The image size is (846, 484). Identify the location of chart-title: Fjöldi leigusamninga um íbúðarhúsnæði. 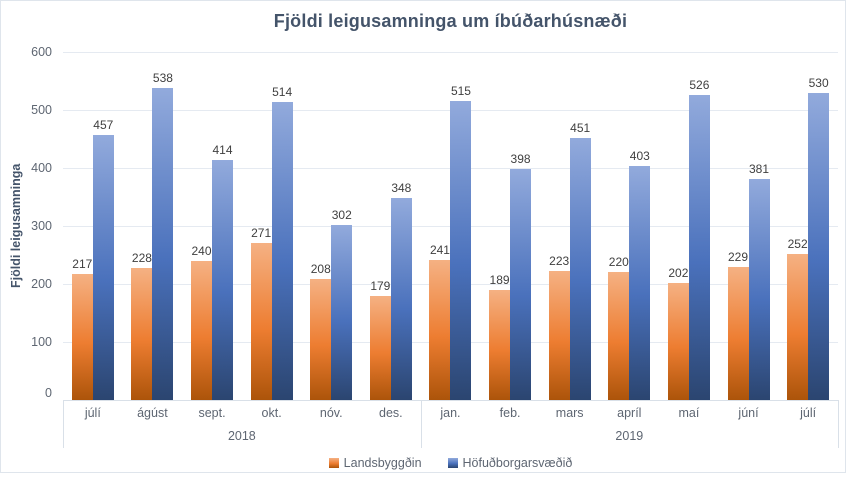
(450, 21).